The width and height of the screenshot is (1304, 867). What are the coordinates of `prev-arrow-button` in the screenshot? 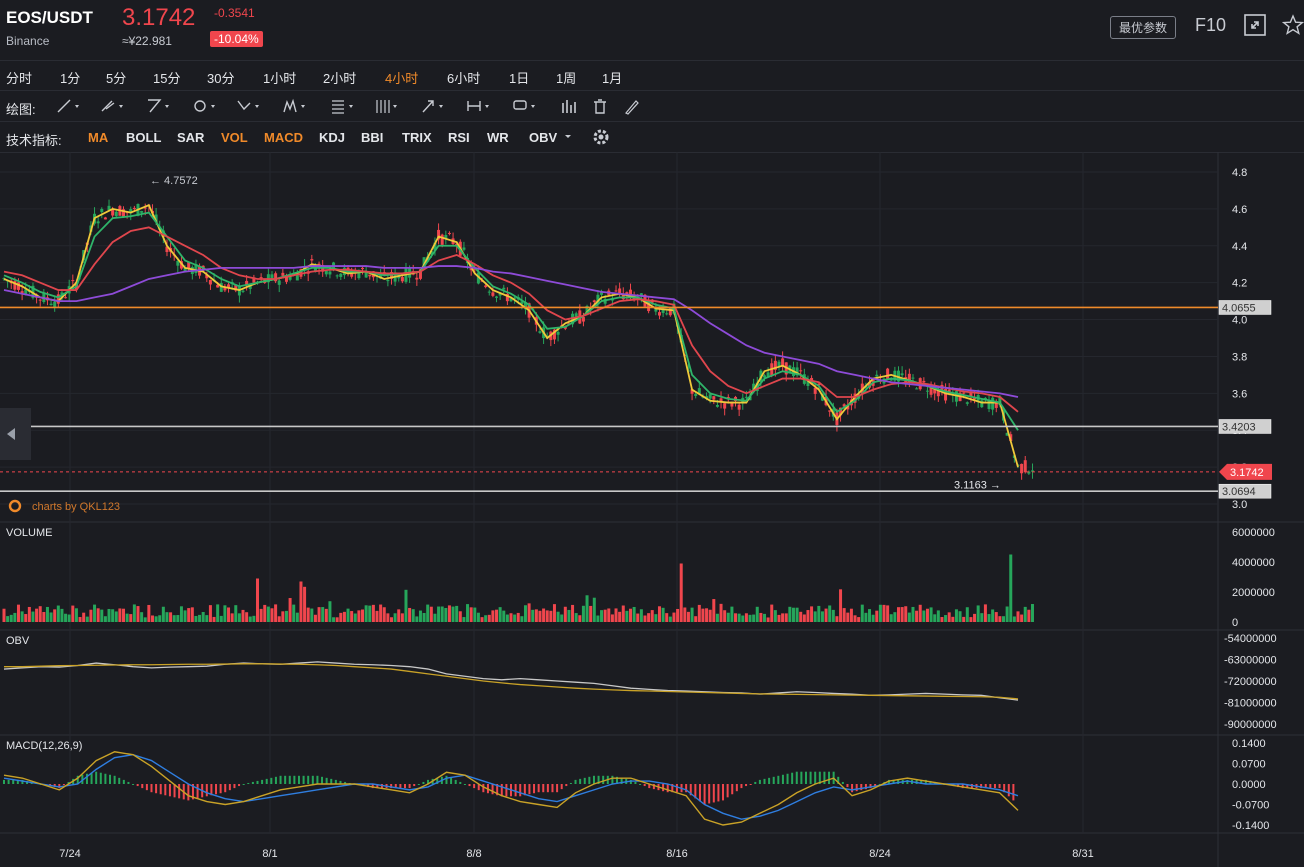 It's located at (15, 434).